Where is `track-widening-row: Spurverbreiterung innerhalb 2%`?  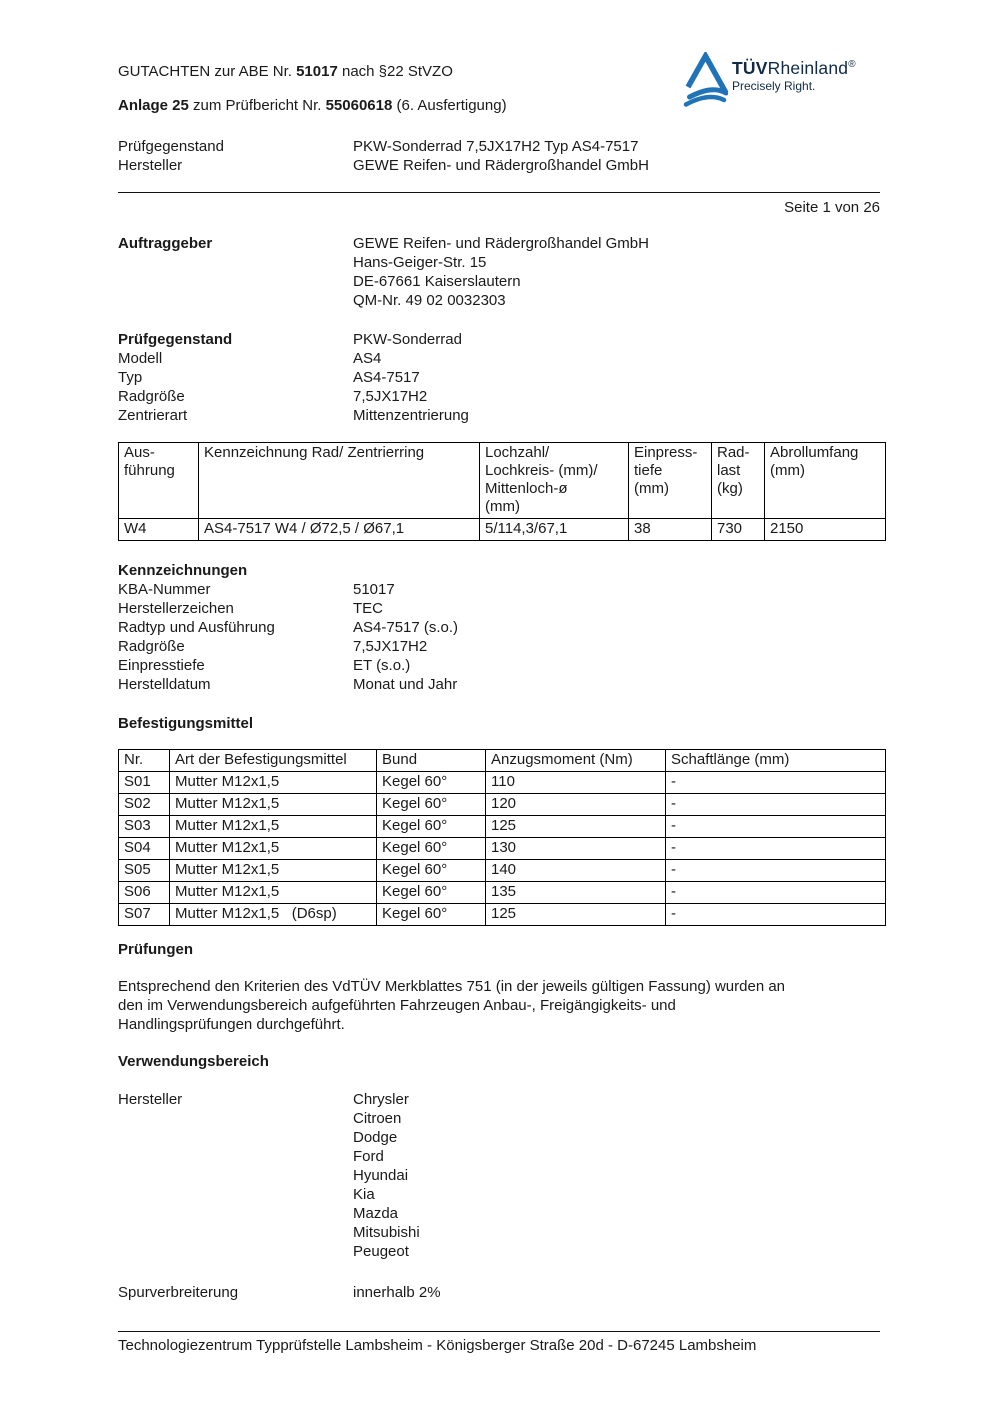 track-widening-row: Spurverbreiterung innerhalb 2% is located at coordinates (499, 1292).